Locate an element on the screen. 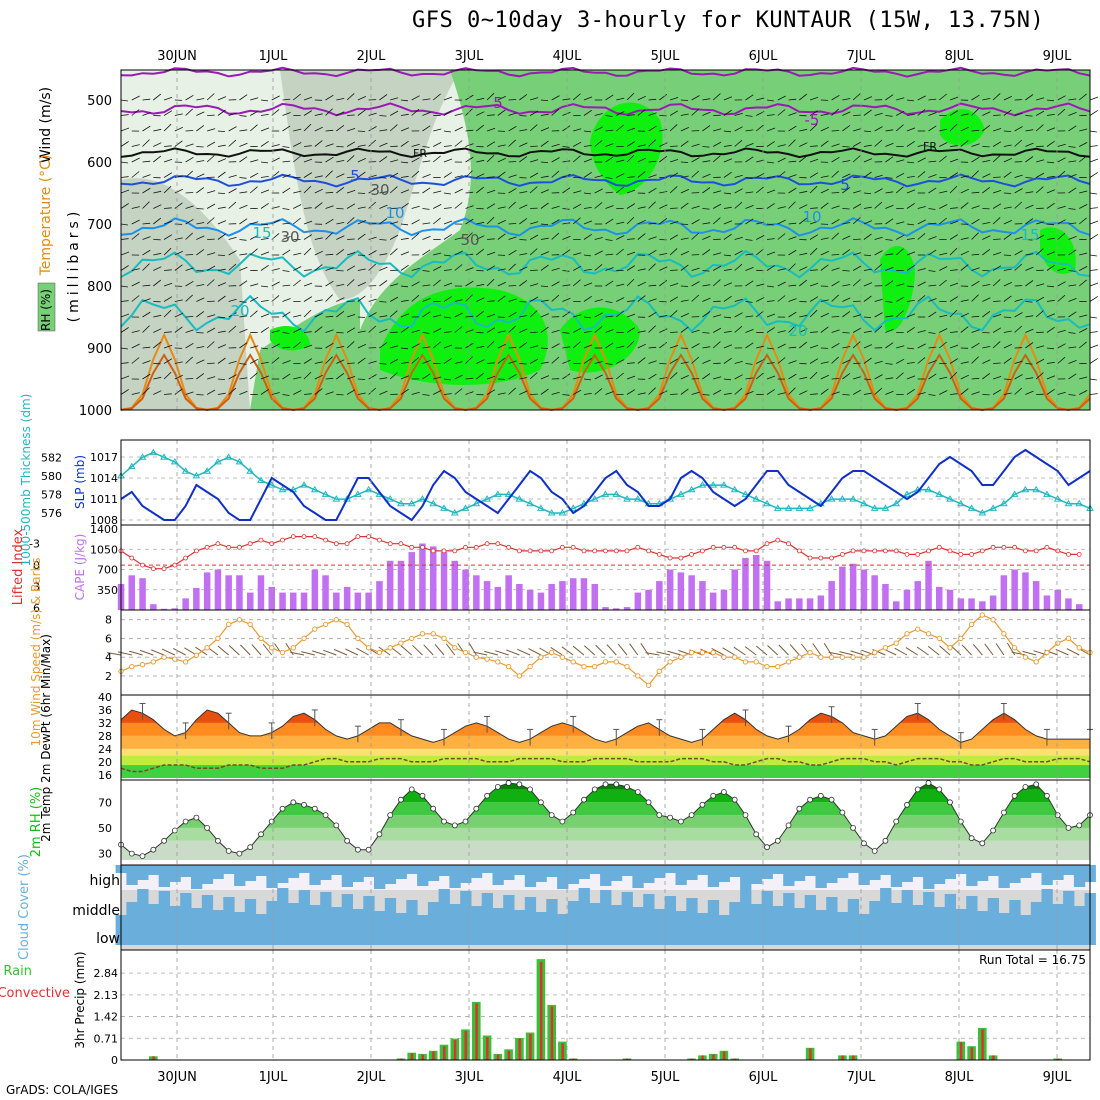 The width and height of the screenshot is (1100, 1100). rh-point is located at coordinates (304, 804).